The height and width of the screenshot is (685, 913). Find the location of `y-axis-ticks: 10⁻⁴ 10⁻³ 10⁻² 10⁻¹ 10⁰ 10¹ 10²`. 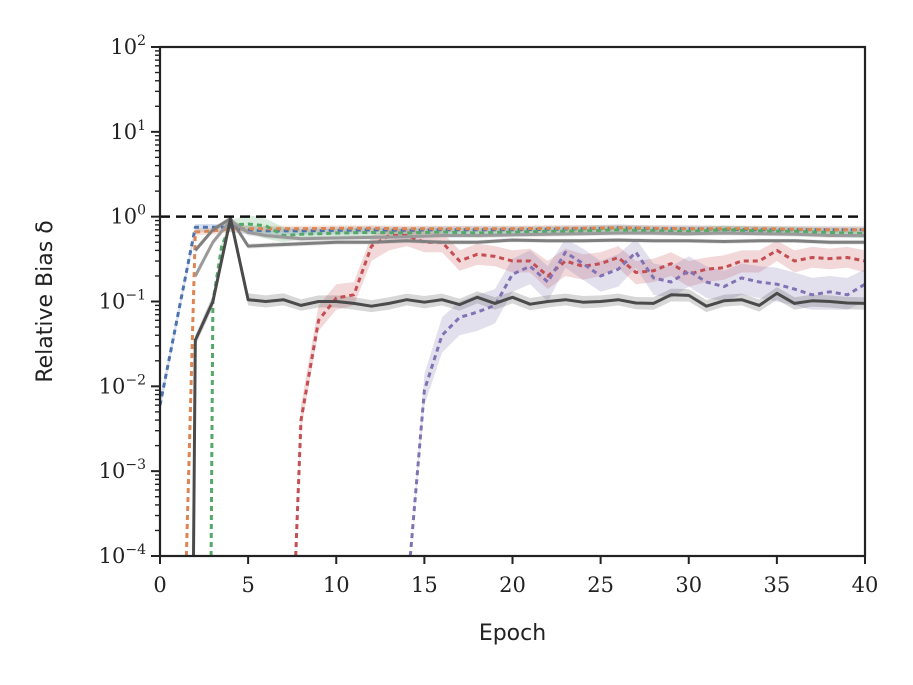

y-axis-ticks: 10⁻⁴ 10⁻³ 10⁻² 10⁻¹ 10⁰ 10¹ 10² is located at coordinates (129, 300).